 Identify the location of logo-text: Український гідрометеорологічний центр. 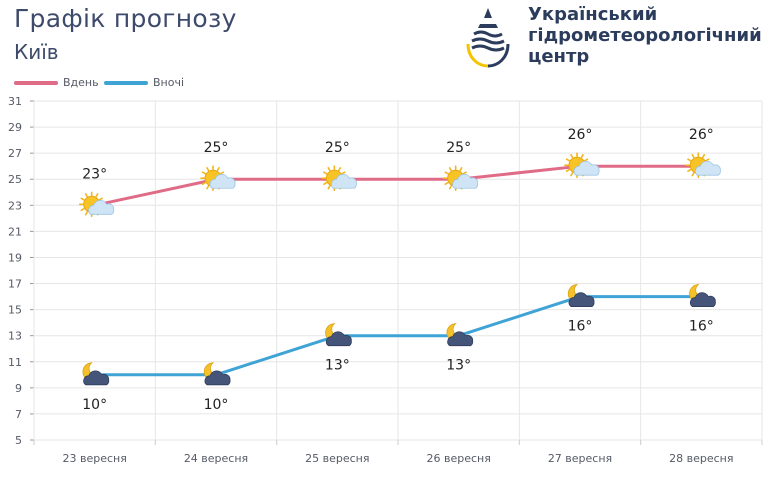
(645, 35).